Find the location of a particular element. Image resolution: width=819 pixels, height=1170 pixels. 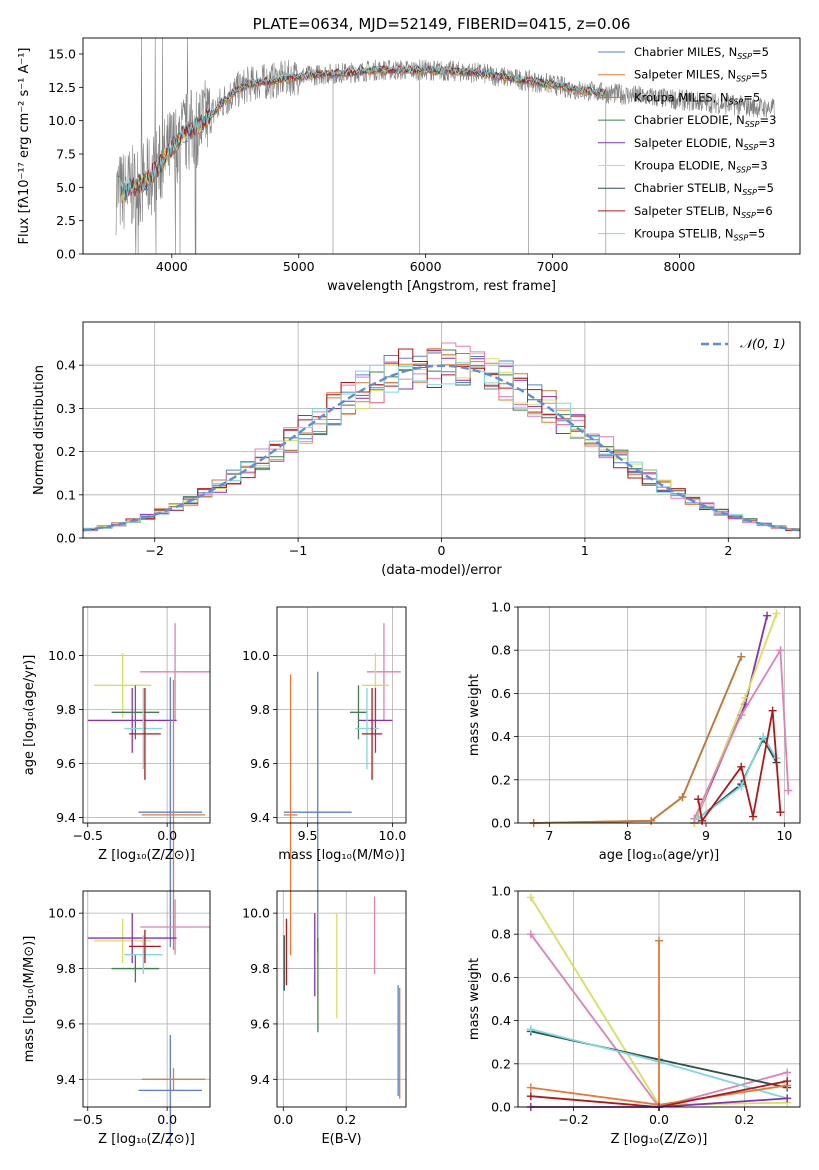

x-axis-label: E(B-V) is located at coordinates (341, 1139).